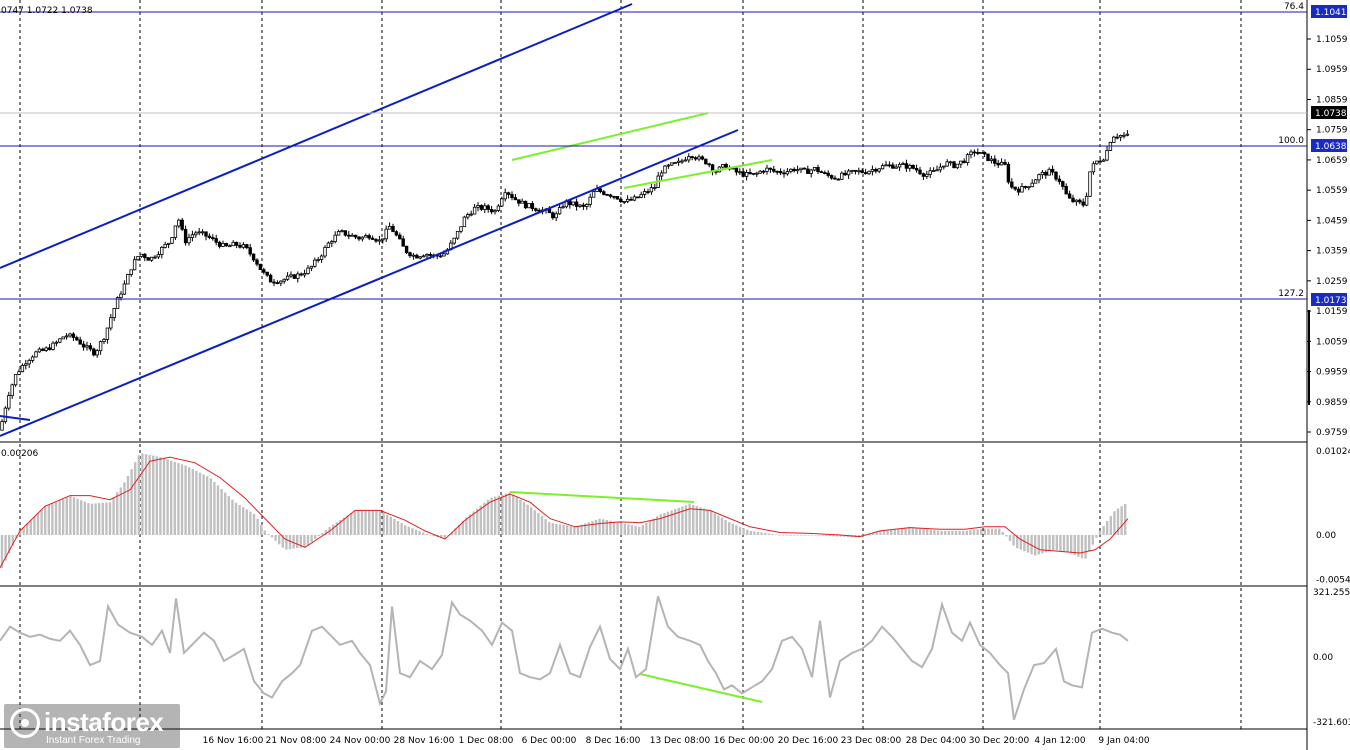  I want to click on cci-tick-label: 321.2557, so click(1331, 593).